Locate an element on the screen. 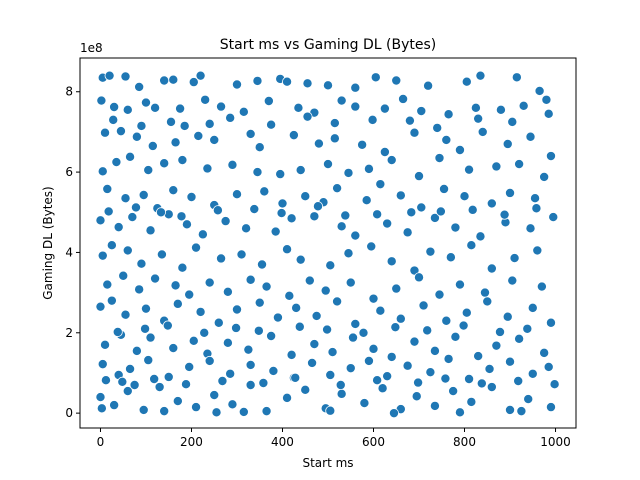 The width and height of the screenshot is (640, 480). y-tick-label: 8 is located at coordinates (69, 92).